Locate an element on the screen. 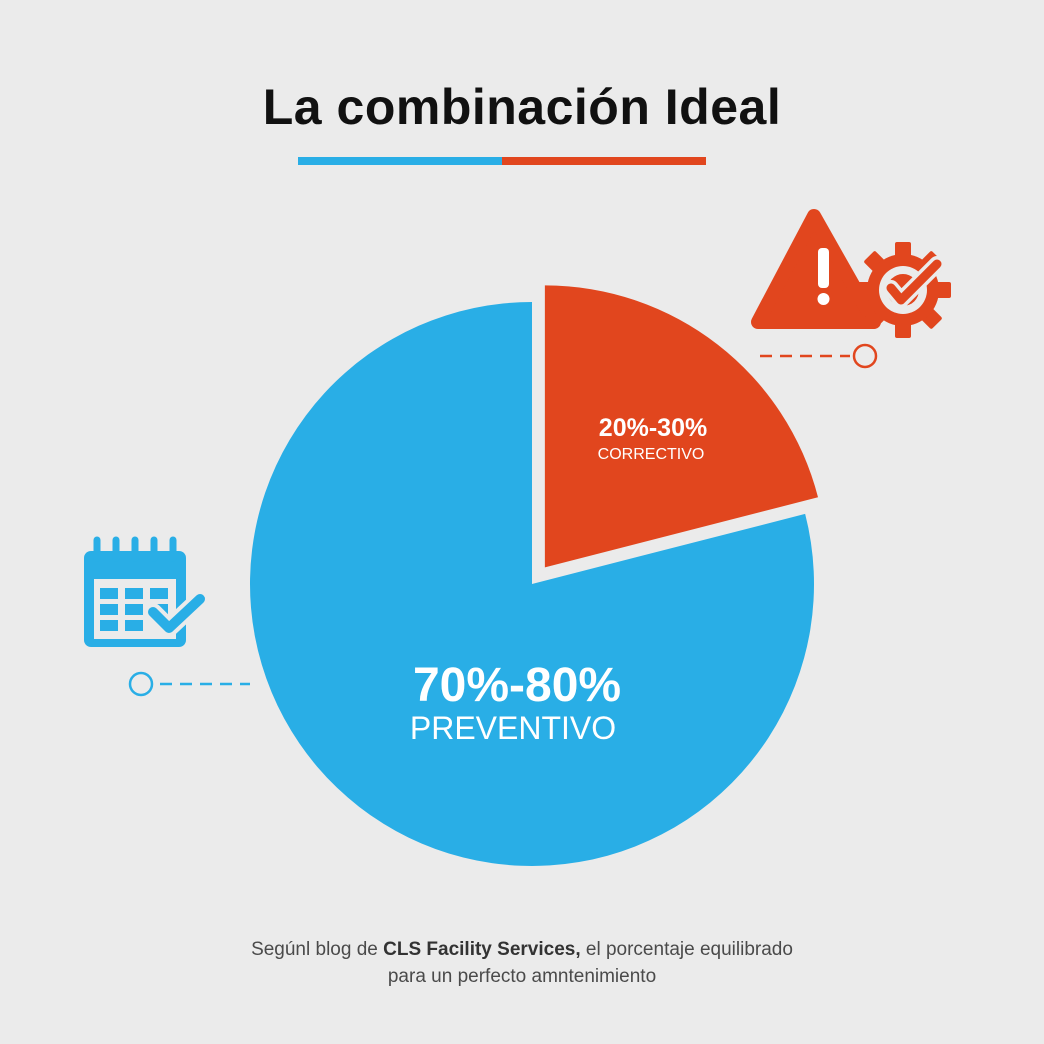 This screenshot has height=1044, width=1044. caption-suffix: el porcentaje equilibrado is located at coordinates (686, 949).